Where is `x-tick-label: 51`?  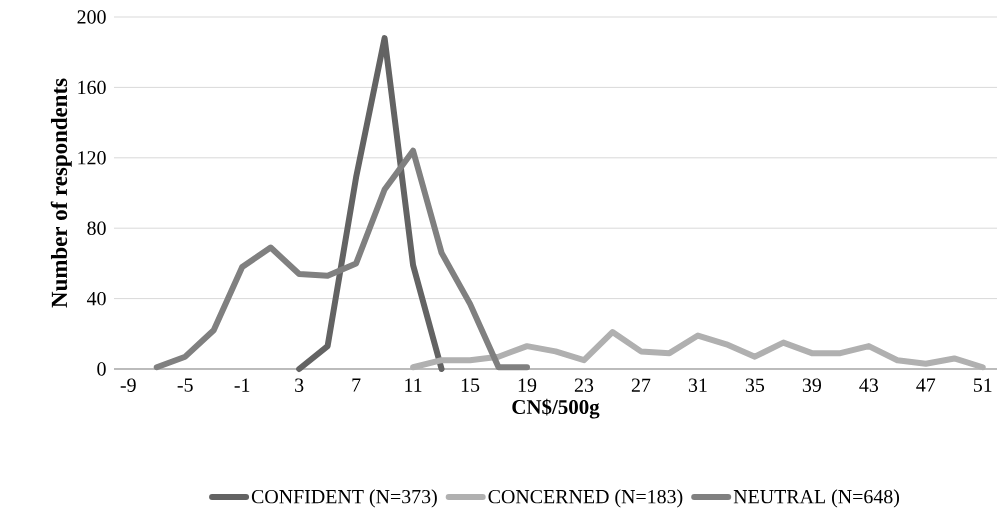
x-tick-label: 51 is located at coordinates (982, 385).